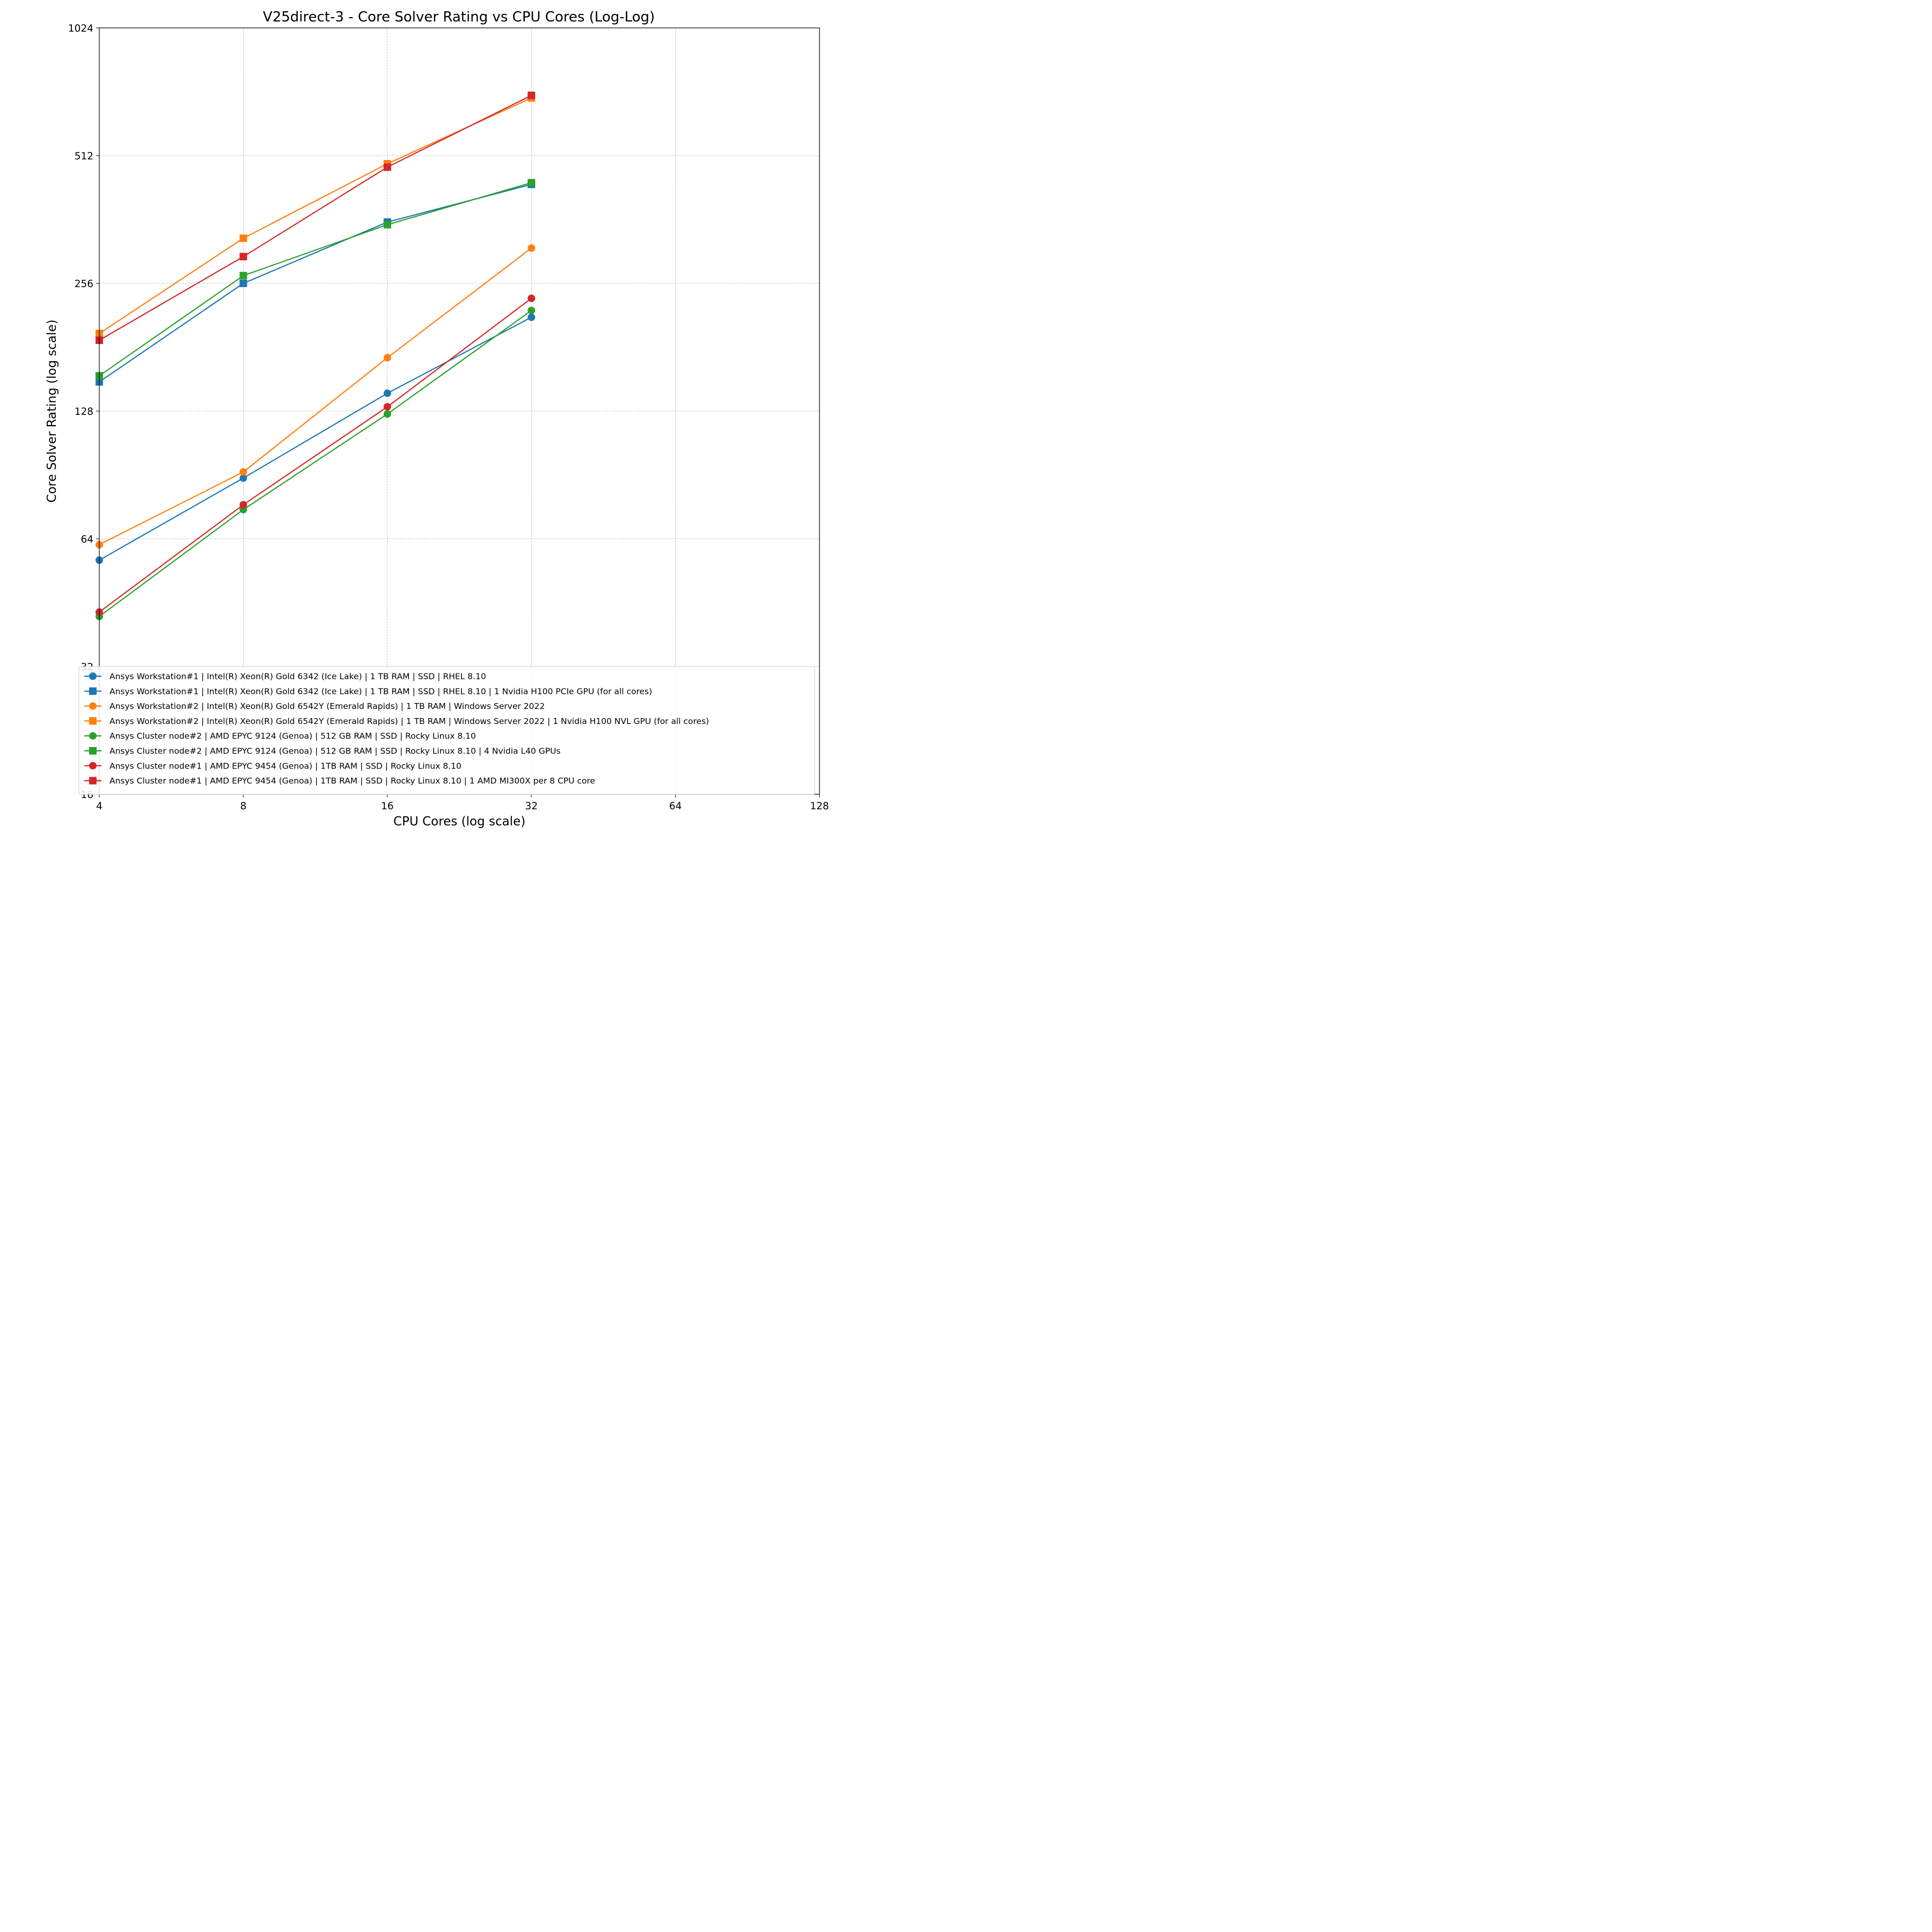  I want to click on y-tick-label: 1024, so click(80, 28).